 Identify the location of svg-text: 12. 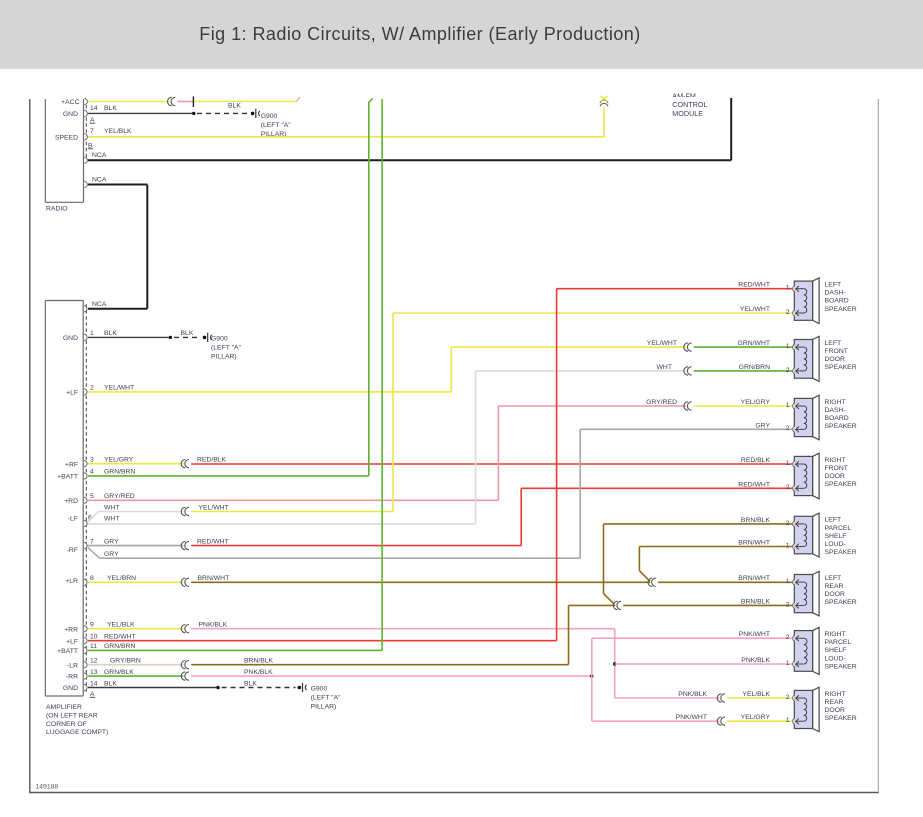
(94, 661).